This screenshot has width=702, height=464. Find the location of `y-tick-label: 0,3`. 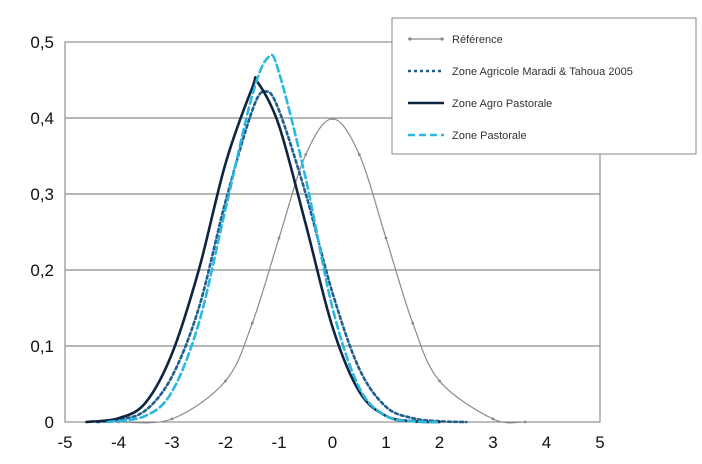

y-tick-label: 0,3 is located at coordinates (42, 194).